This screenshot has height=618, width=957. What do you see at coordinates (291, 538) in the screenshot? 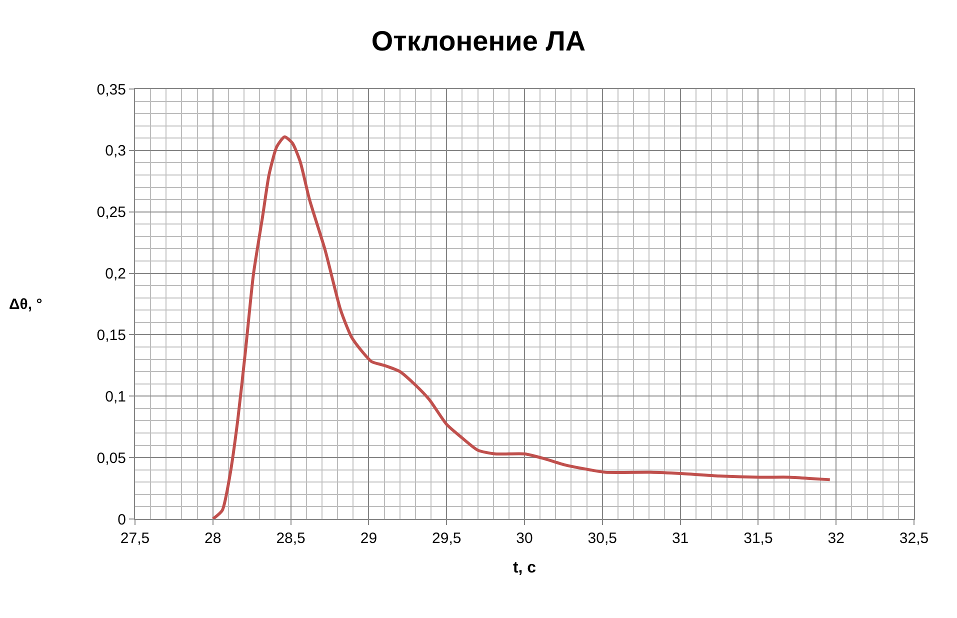
I see `x-tick-label: 28,5` at bounding box center [291, 538].